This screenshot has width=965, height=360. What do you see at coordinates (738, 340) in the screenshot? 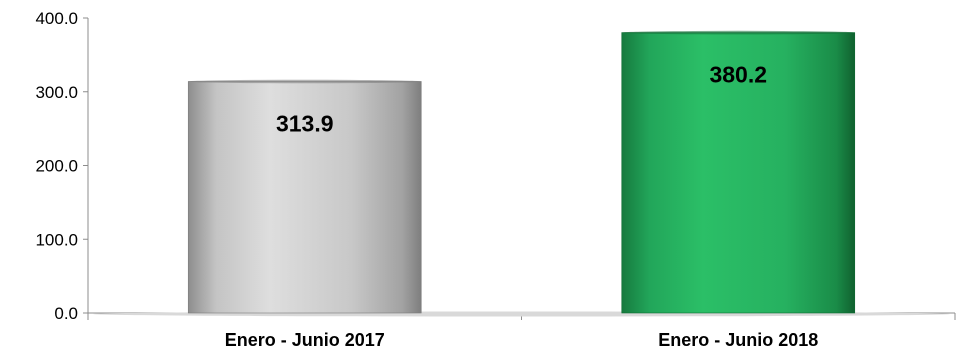
I see `x-tick-label: Enero - Junio 2018` at bounding box center [738, 340].